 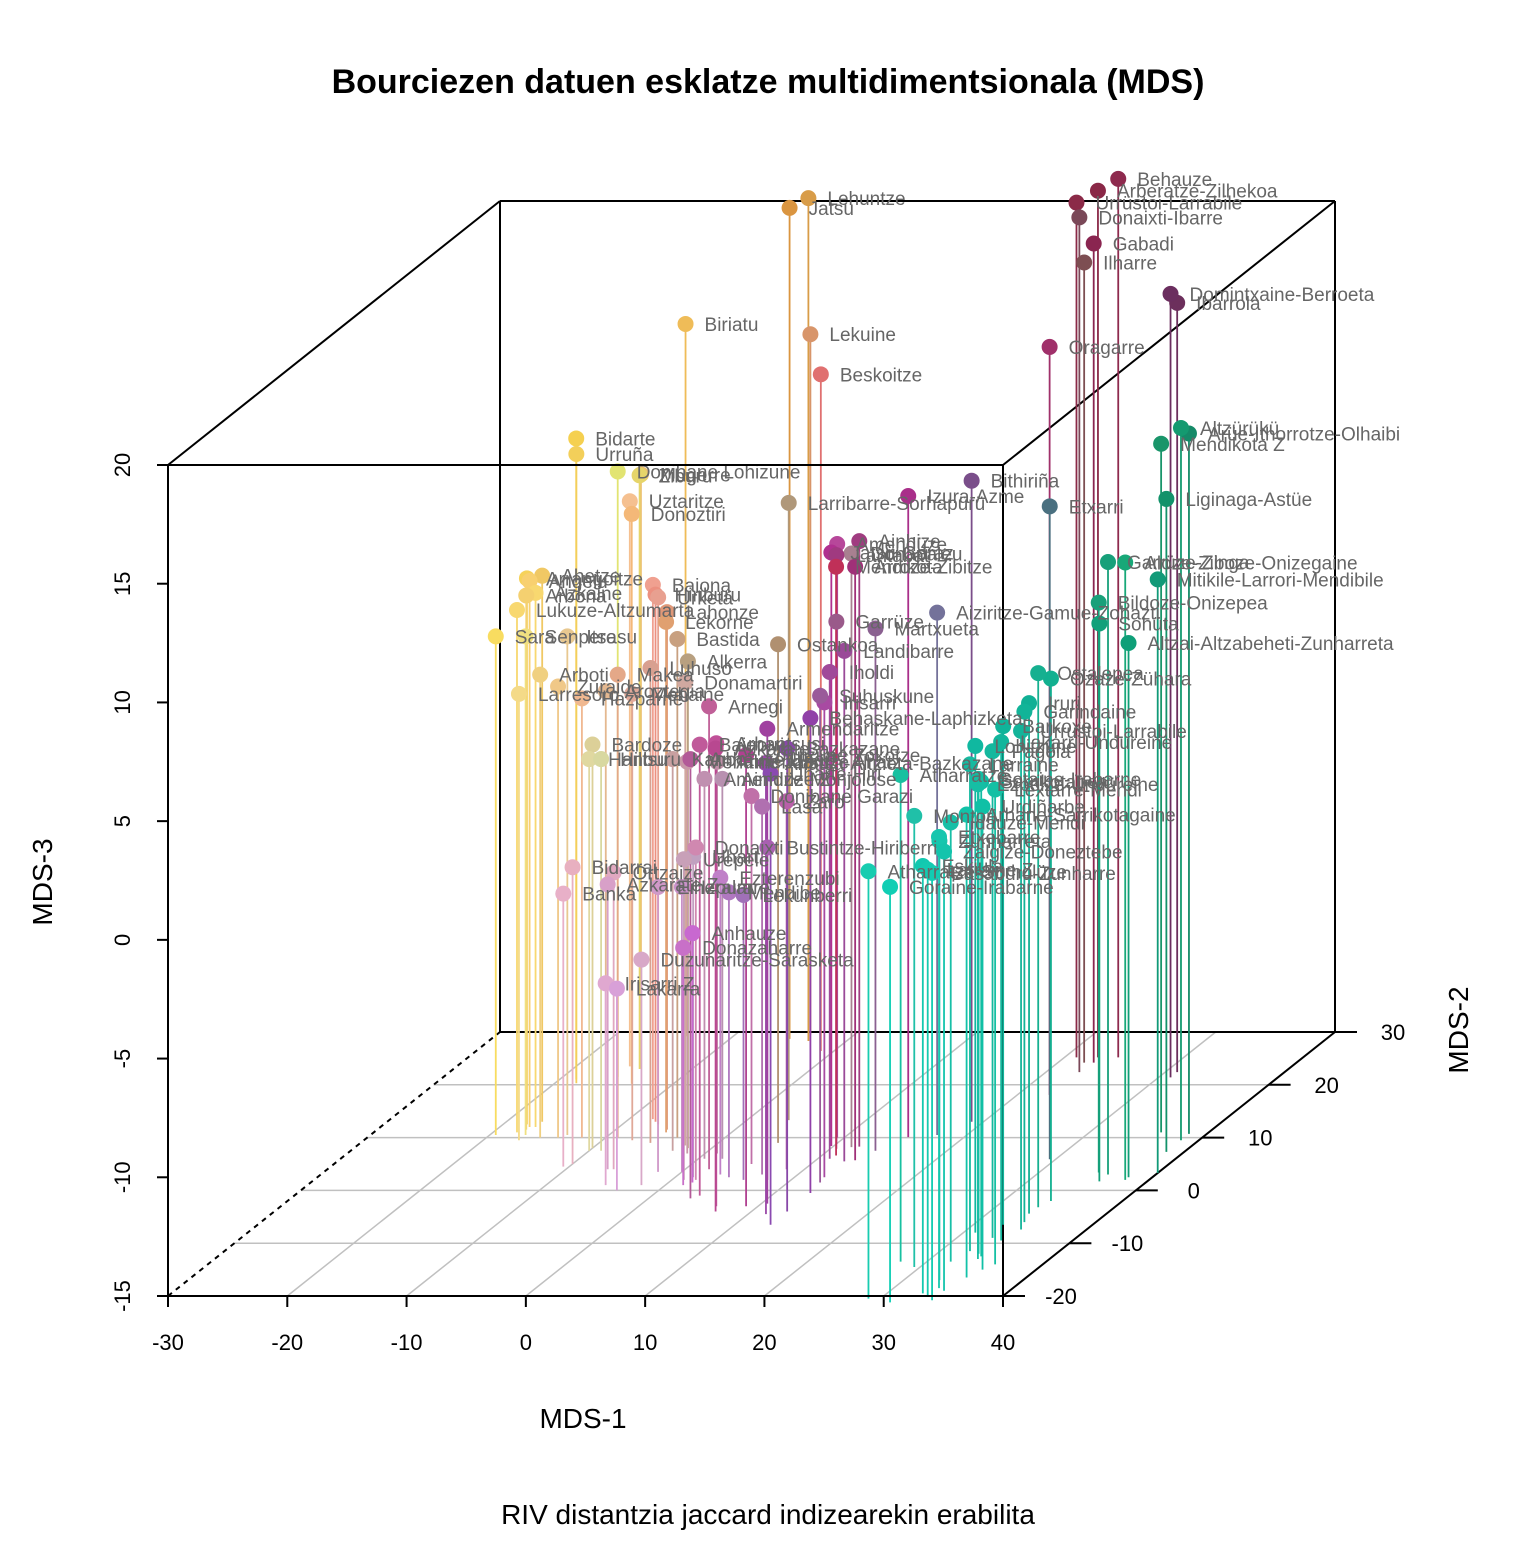 What do you see at coordinates (1160, 218) in the screenshot?
I see `point-label: Donaixti-Ibarre` at bounding box center [1160, 218].